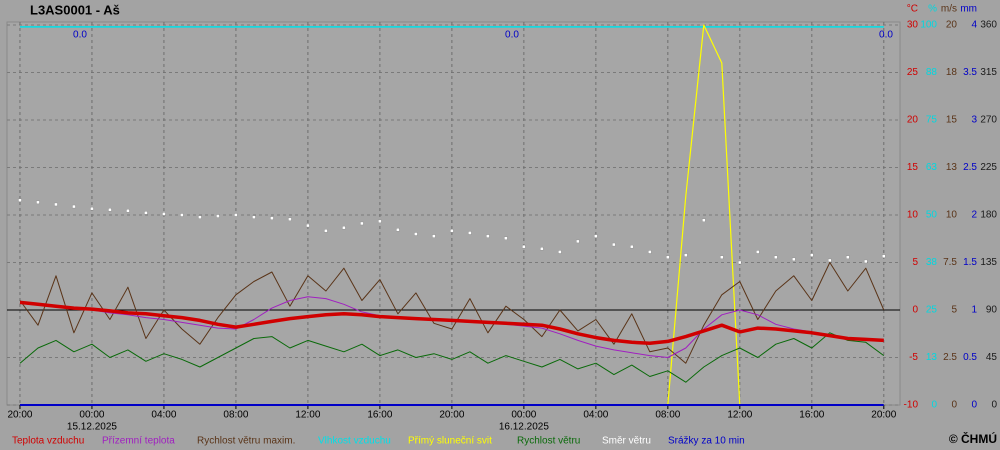 This screenshot has height=450, width=1000. Describe the element at coordinates (988, 215) in the screenshot. I see `y-tick-label: 180` at that location.